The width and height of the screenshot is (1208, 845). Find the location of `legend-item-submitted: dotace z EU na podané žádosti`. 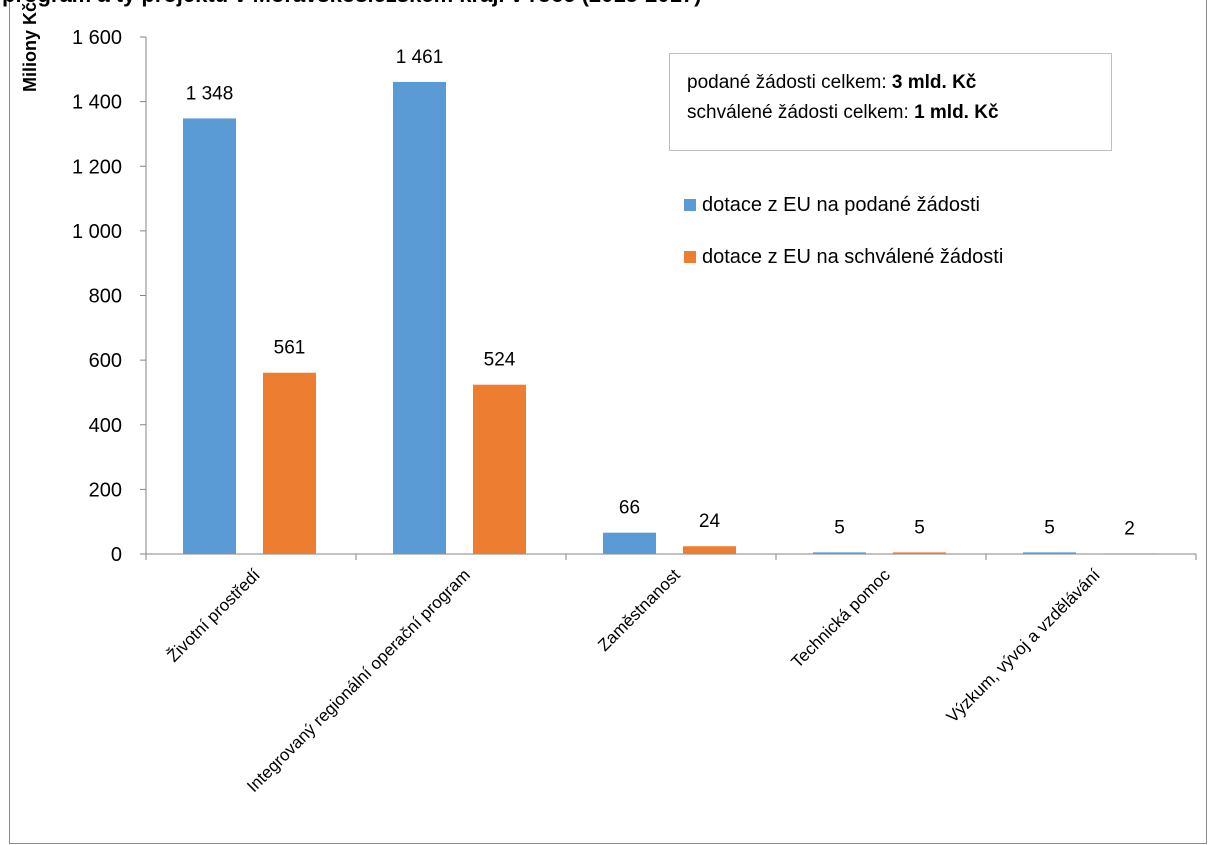

legend-item-submitted: dotace z EU na podané žádosti is located at coordinates (832, 205).